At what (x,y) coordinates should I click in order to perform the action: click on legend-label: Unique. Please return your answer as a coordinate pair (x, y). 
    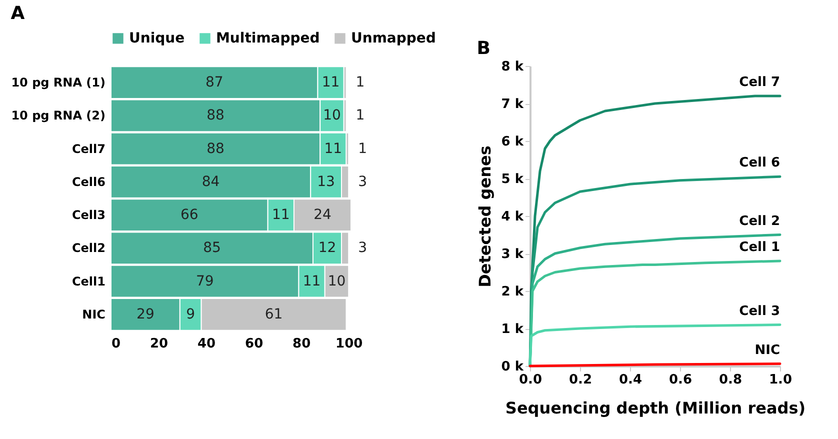
    Looking at the image, I should click on (157, 38).